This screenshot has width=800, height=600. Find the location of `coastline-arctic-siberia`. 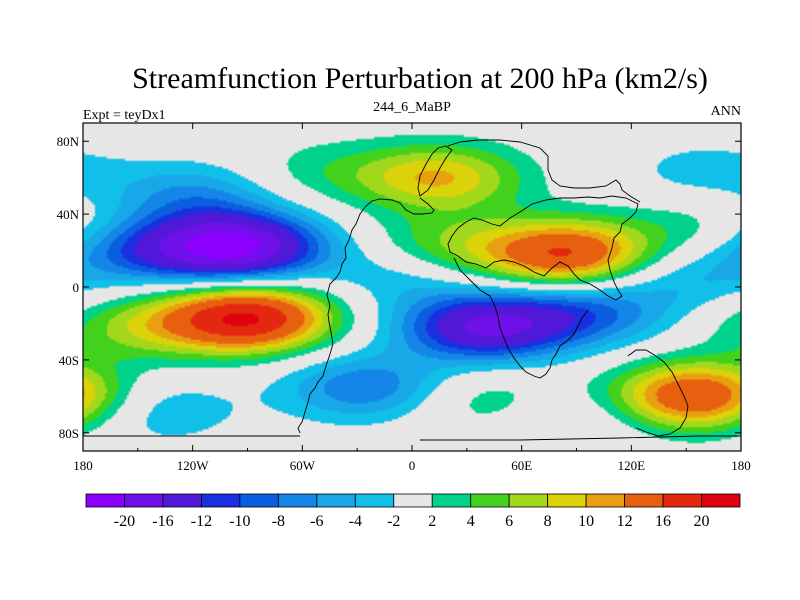

coastline-arctic-siberia is located at coordinates (544, 171).